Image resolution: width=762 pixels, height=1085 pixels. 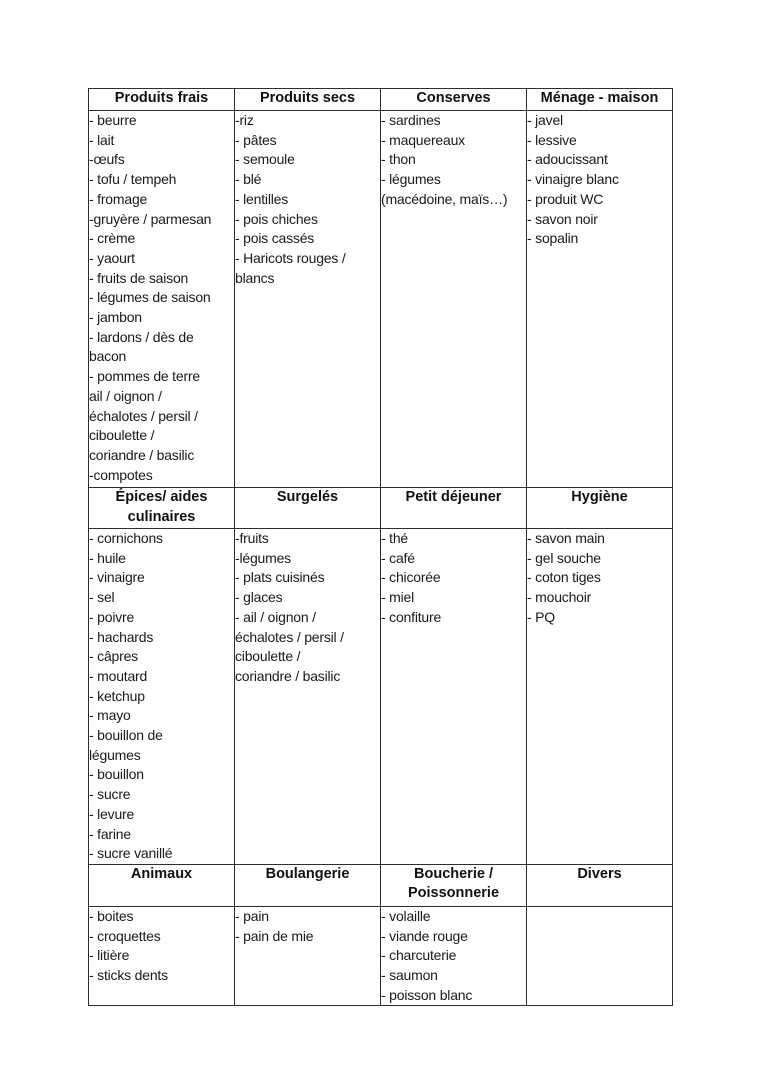 I want to click on section-header-cell: Produits secs, so click(x=307, y=99).